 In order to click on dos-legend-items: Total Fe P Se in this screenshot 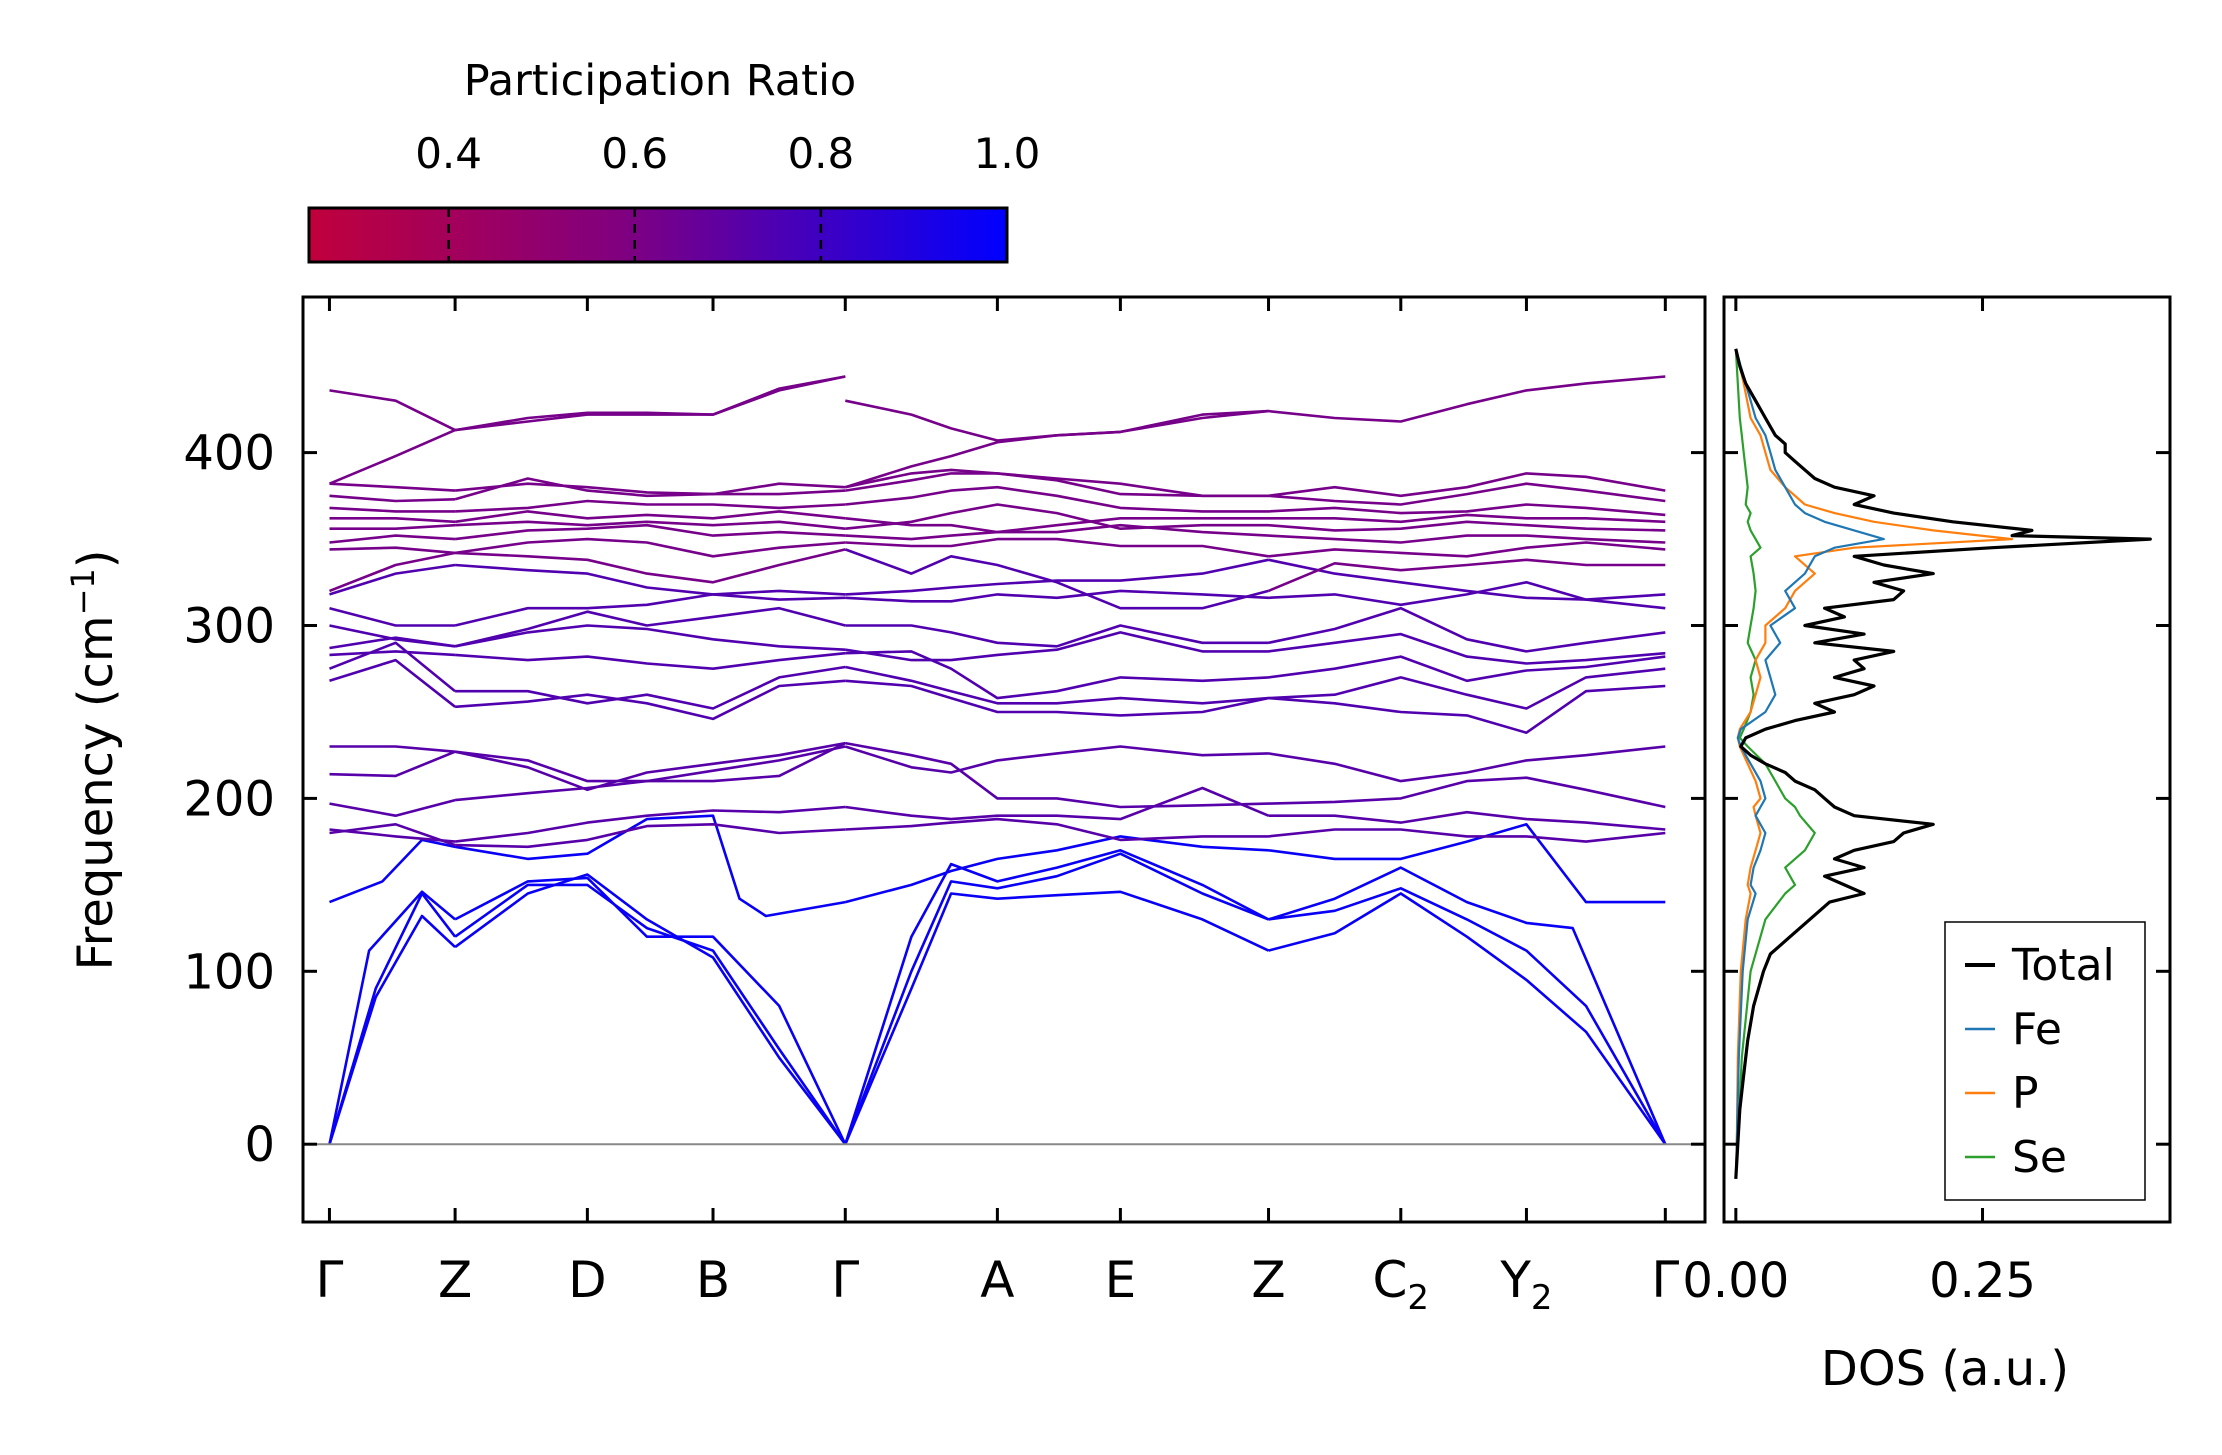, I will do `click(2040, 1061)`.